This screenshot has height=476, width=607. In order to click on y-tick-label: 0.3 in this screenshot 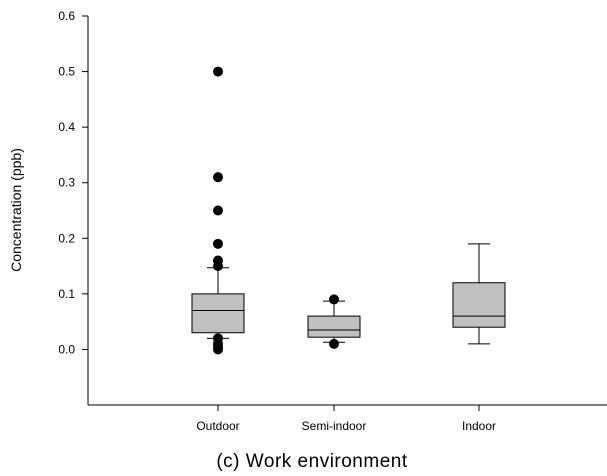, I will do `click(66, 183)`.